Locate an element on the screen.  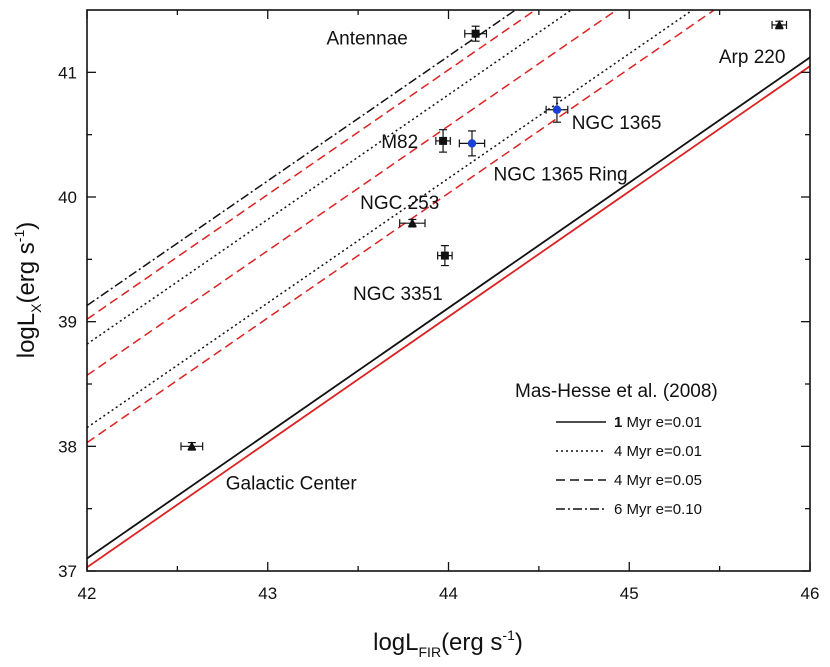
y-tick-label: 41 is located at coordinates (67, 72).